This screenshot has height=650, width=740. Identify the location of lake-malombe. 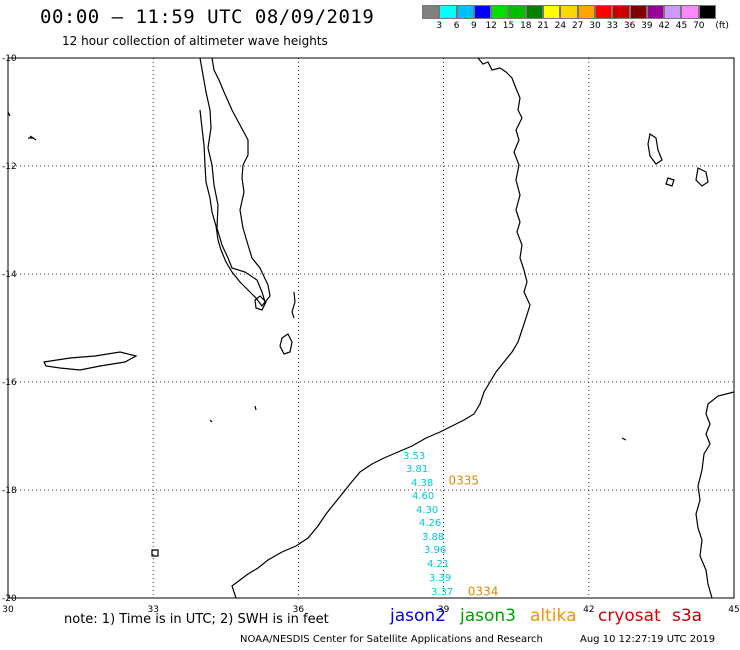
(260, 303).